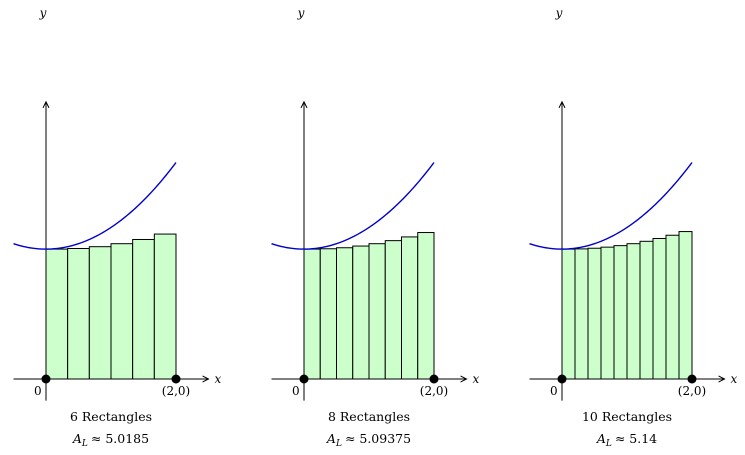  Describe the element at coordinates (378, 438) in the screenshot. I see `approx-value: ≈ 5.09375` at that location.